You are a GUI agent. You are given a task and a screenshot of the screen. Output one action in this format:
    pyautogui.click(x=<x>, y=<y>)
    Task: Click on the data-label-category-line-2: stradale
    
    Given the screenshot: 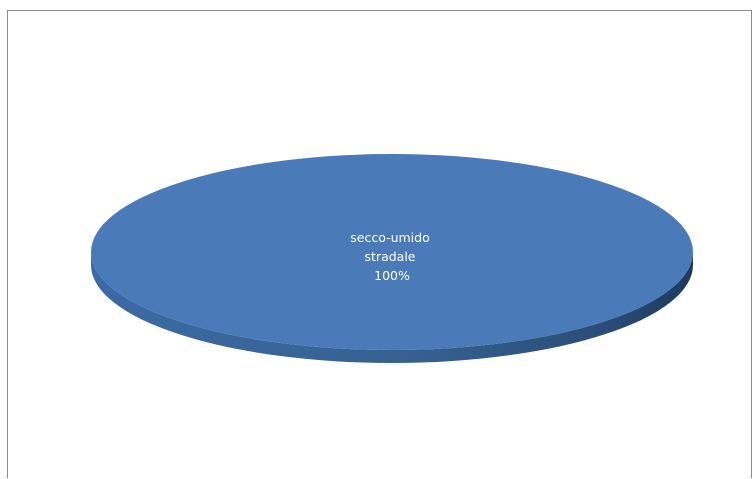 What is the action you would take?
    pyautogui.click(x=390, y=256)
    